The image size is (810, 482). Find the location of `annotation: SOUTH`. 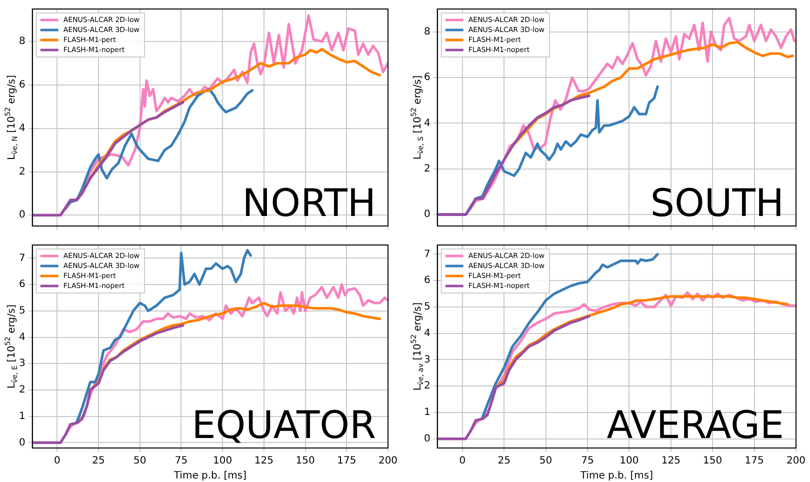

annotation: SOUTH is located at coordinates (717, 203).